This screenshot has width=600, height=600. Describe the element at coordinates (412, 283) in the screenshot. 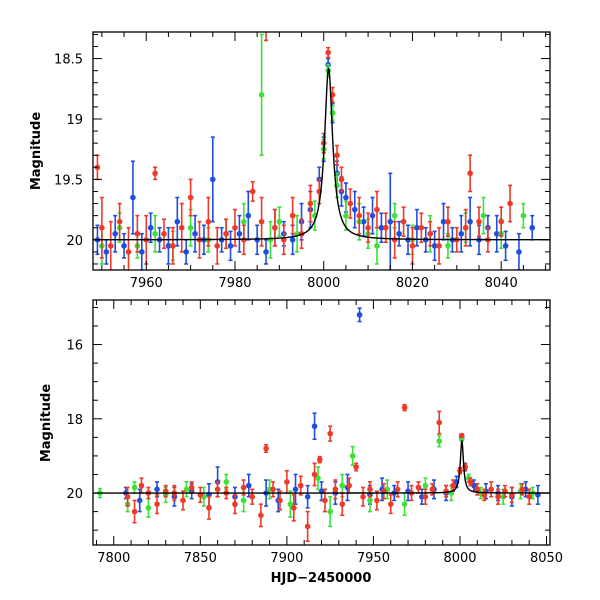

I see `top-x-tick-label: 8020` at that location.